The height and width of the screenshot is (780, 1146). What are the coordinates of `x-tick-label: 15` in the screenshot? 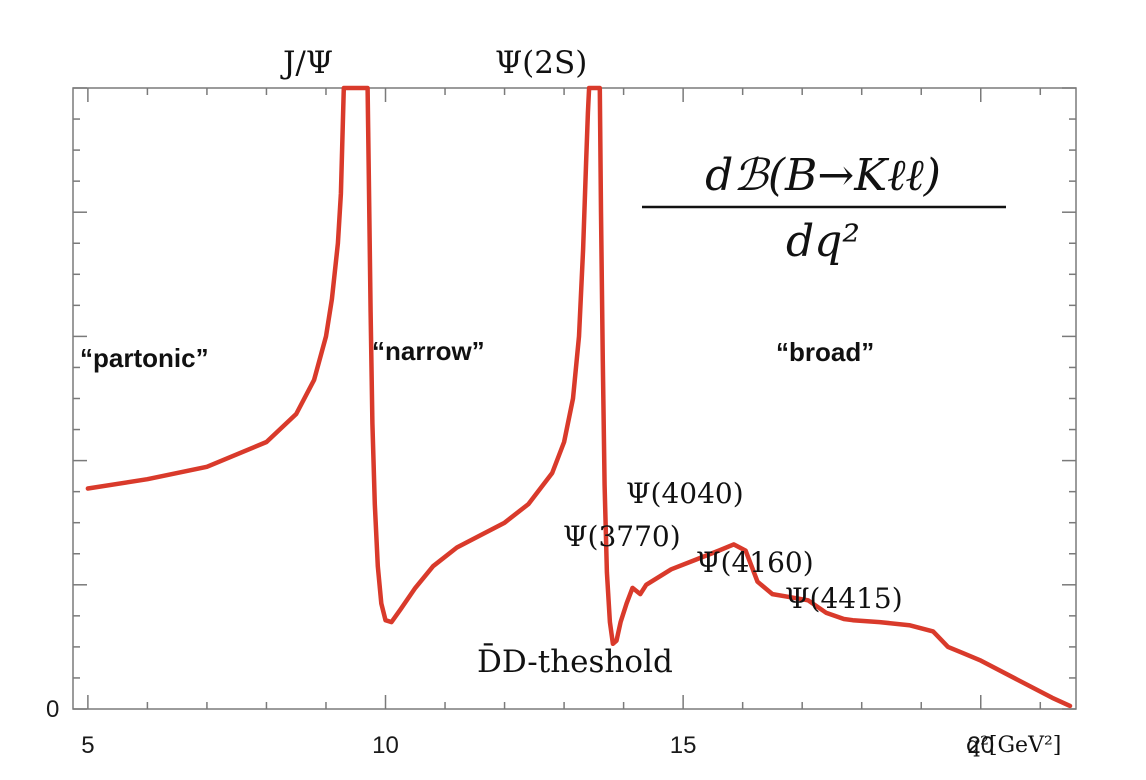 It's located at (683, 745).